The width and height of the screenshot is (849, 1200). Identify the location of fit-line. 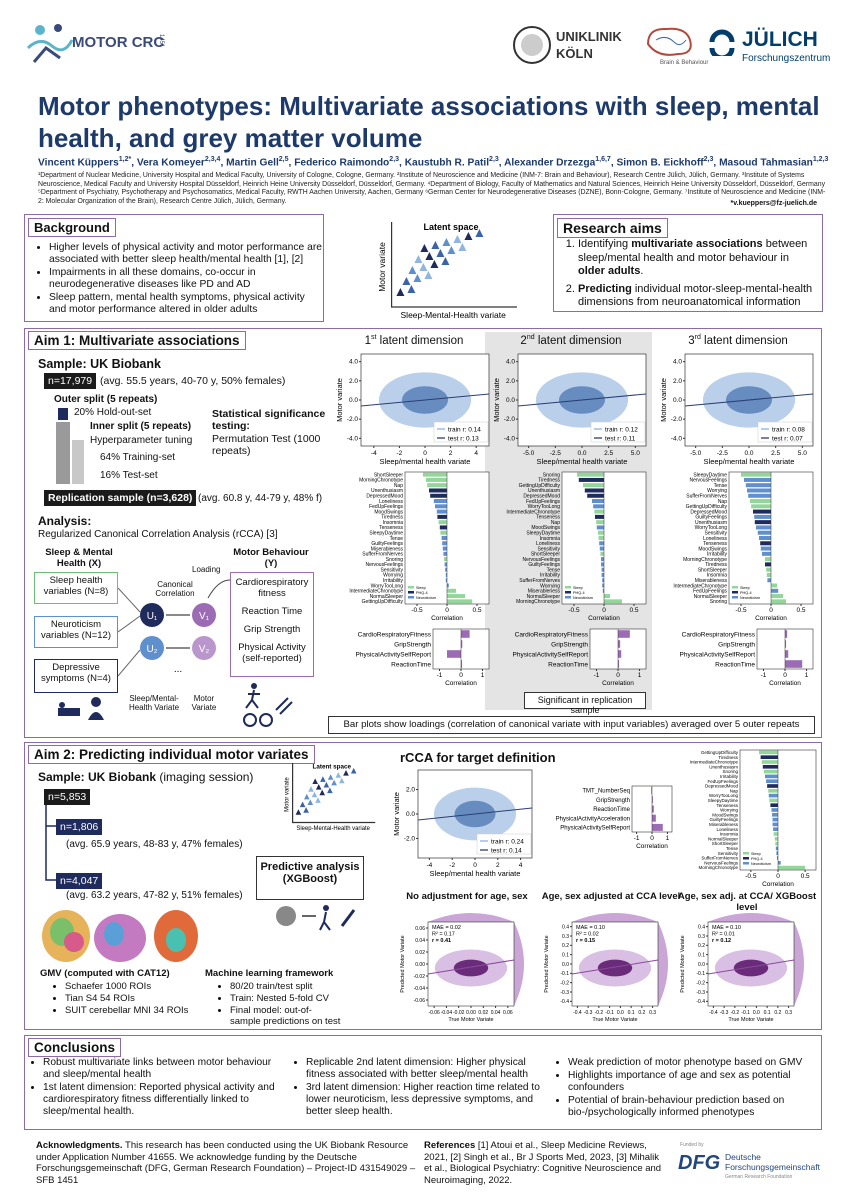
(751, 967).